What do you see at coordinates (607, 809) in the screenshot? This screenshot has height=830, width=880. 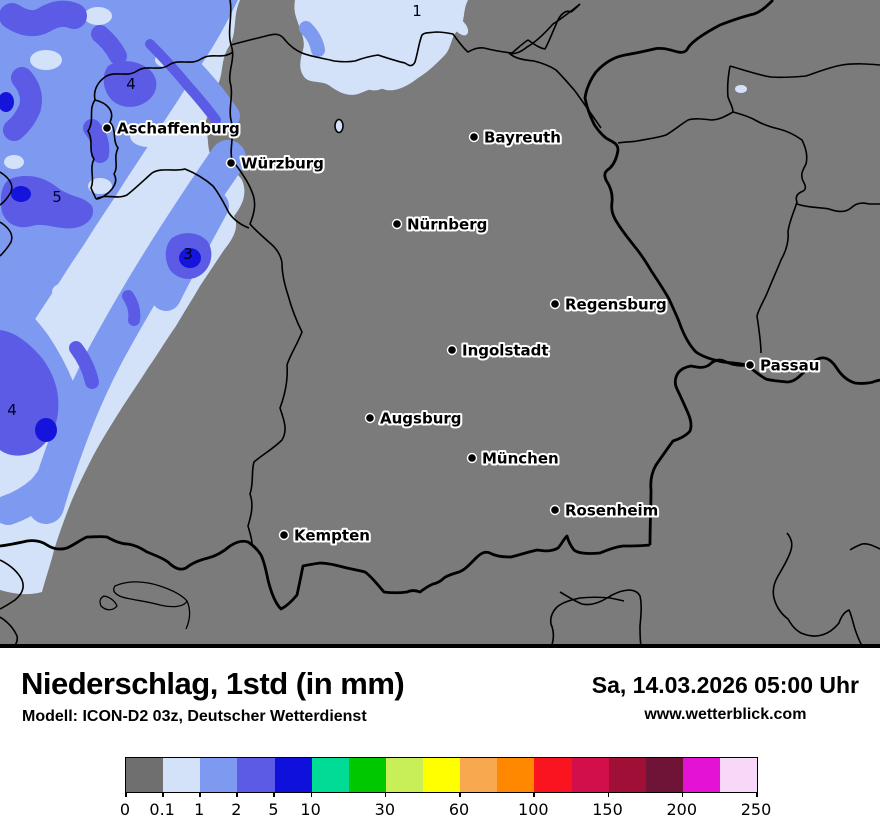 I see `legend-tick-label: 150` at bounding box center [607, 809].